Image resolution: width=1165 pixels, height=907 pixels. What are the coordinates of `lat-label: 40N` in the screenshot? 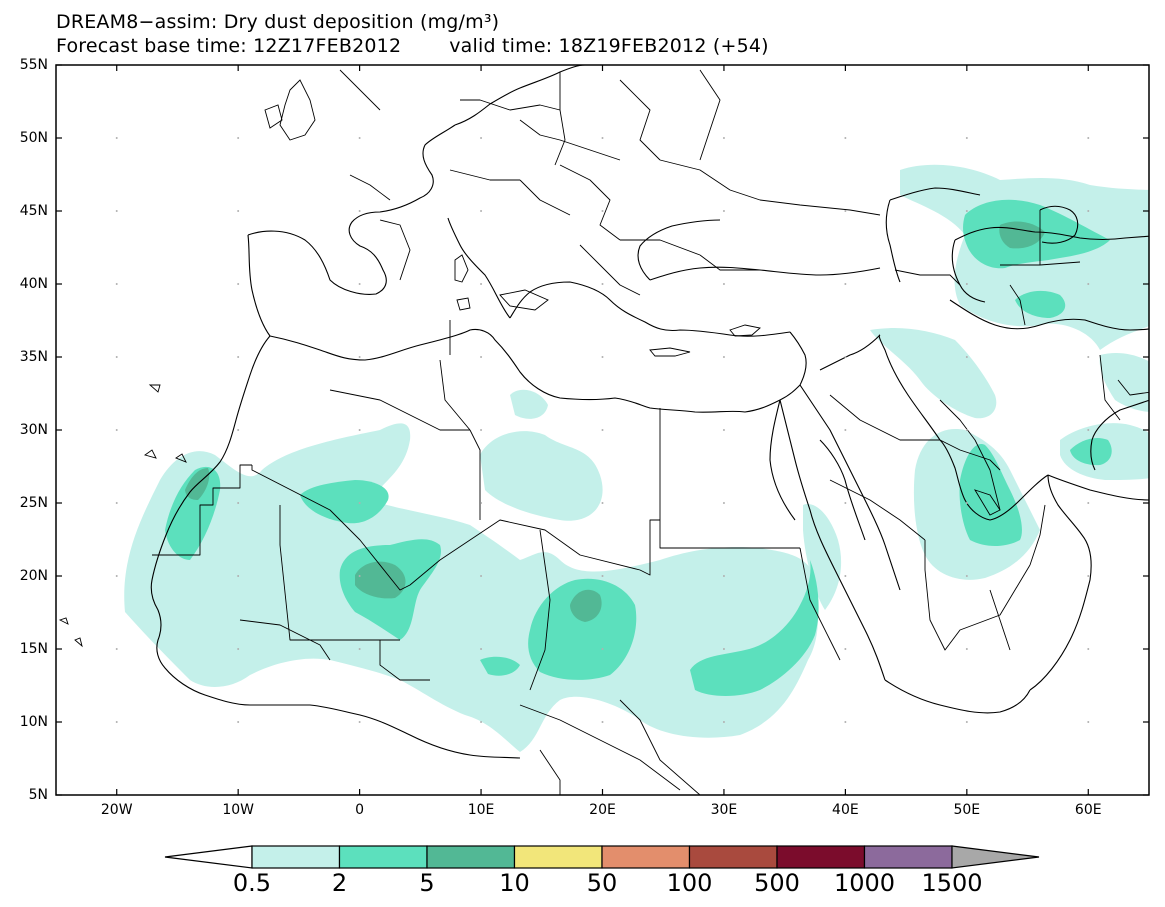 It's located at (33, 284).